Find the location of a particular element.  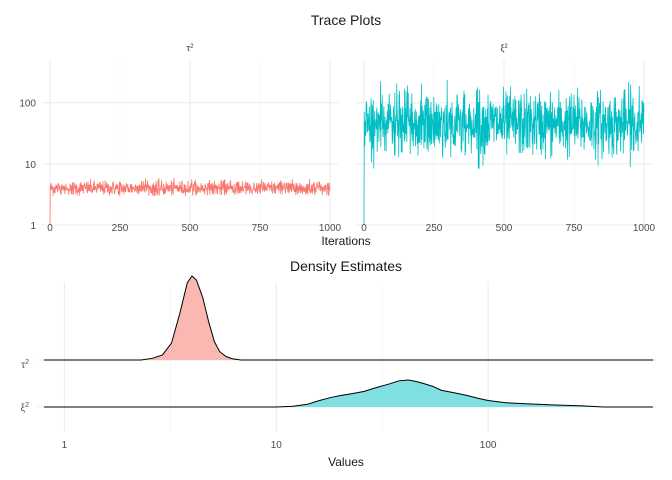

trace-title: Trace Plots is located at coordinates (346, 20).